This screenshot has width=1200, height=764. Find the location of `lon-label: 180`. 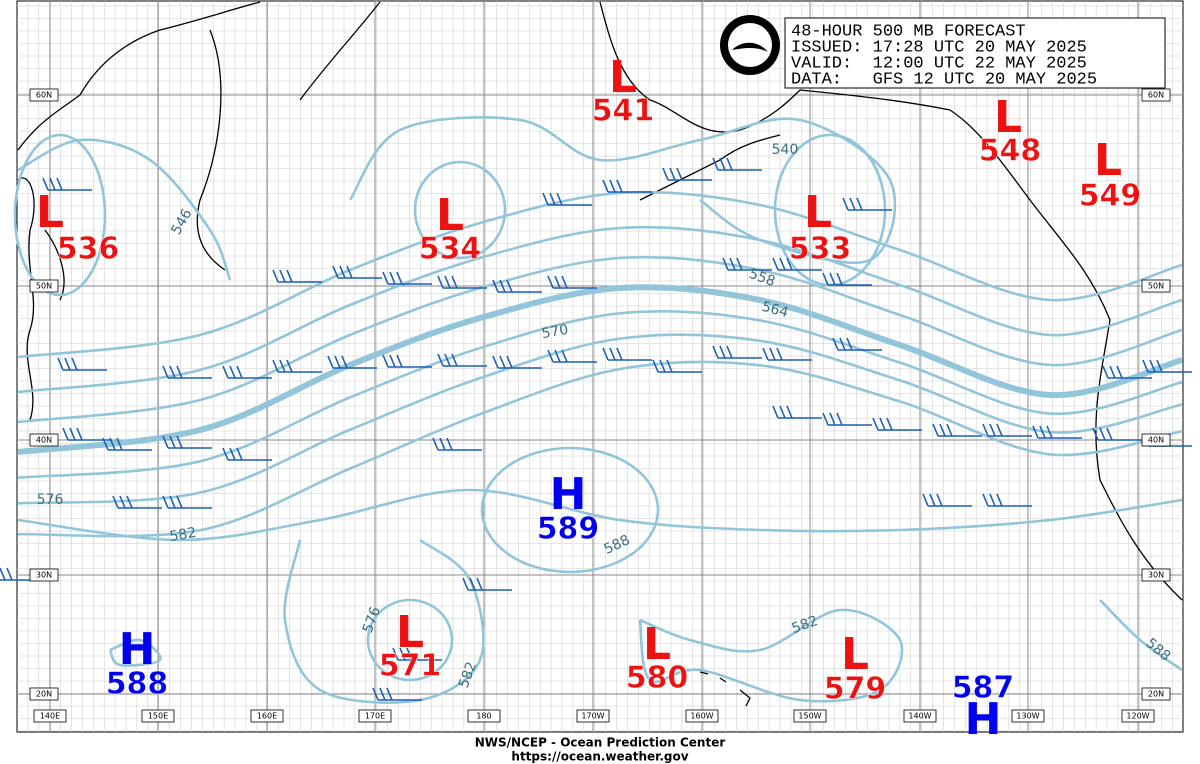

lon-label: 180 is located at coordinates (483, 716).